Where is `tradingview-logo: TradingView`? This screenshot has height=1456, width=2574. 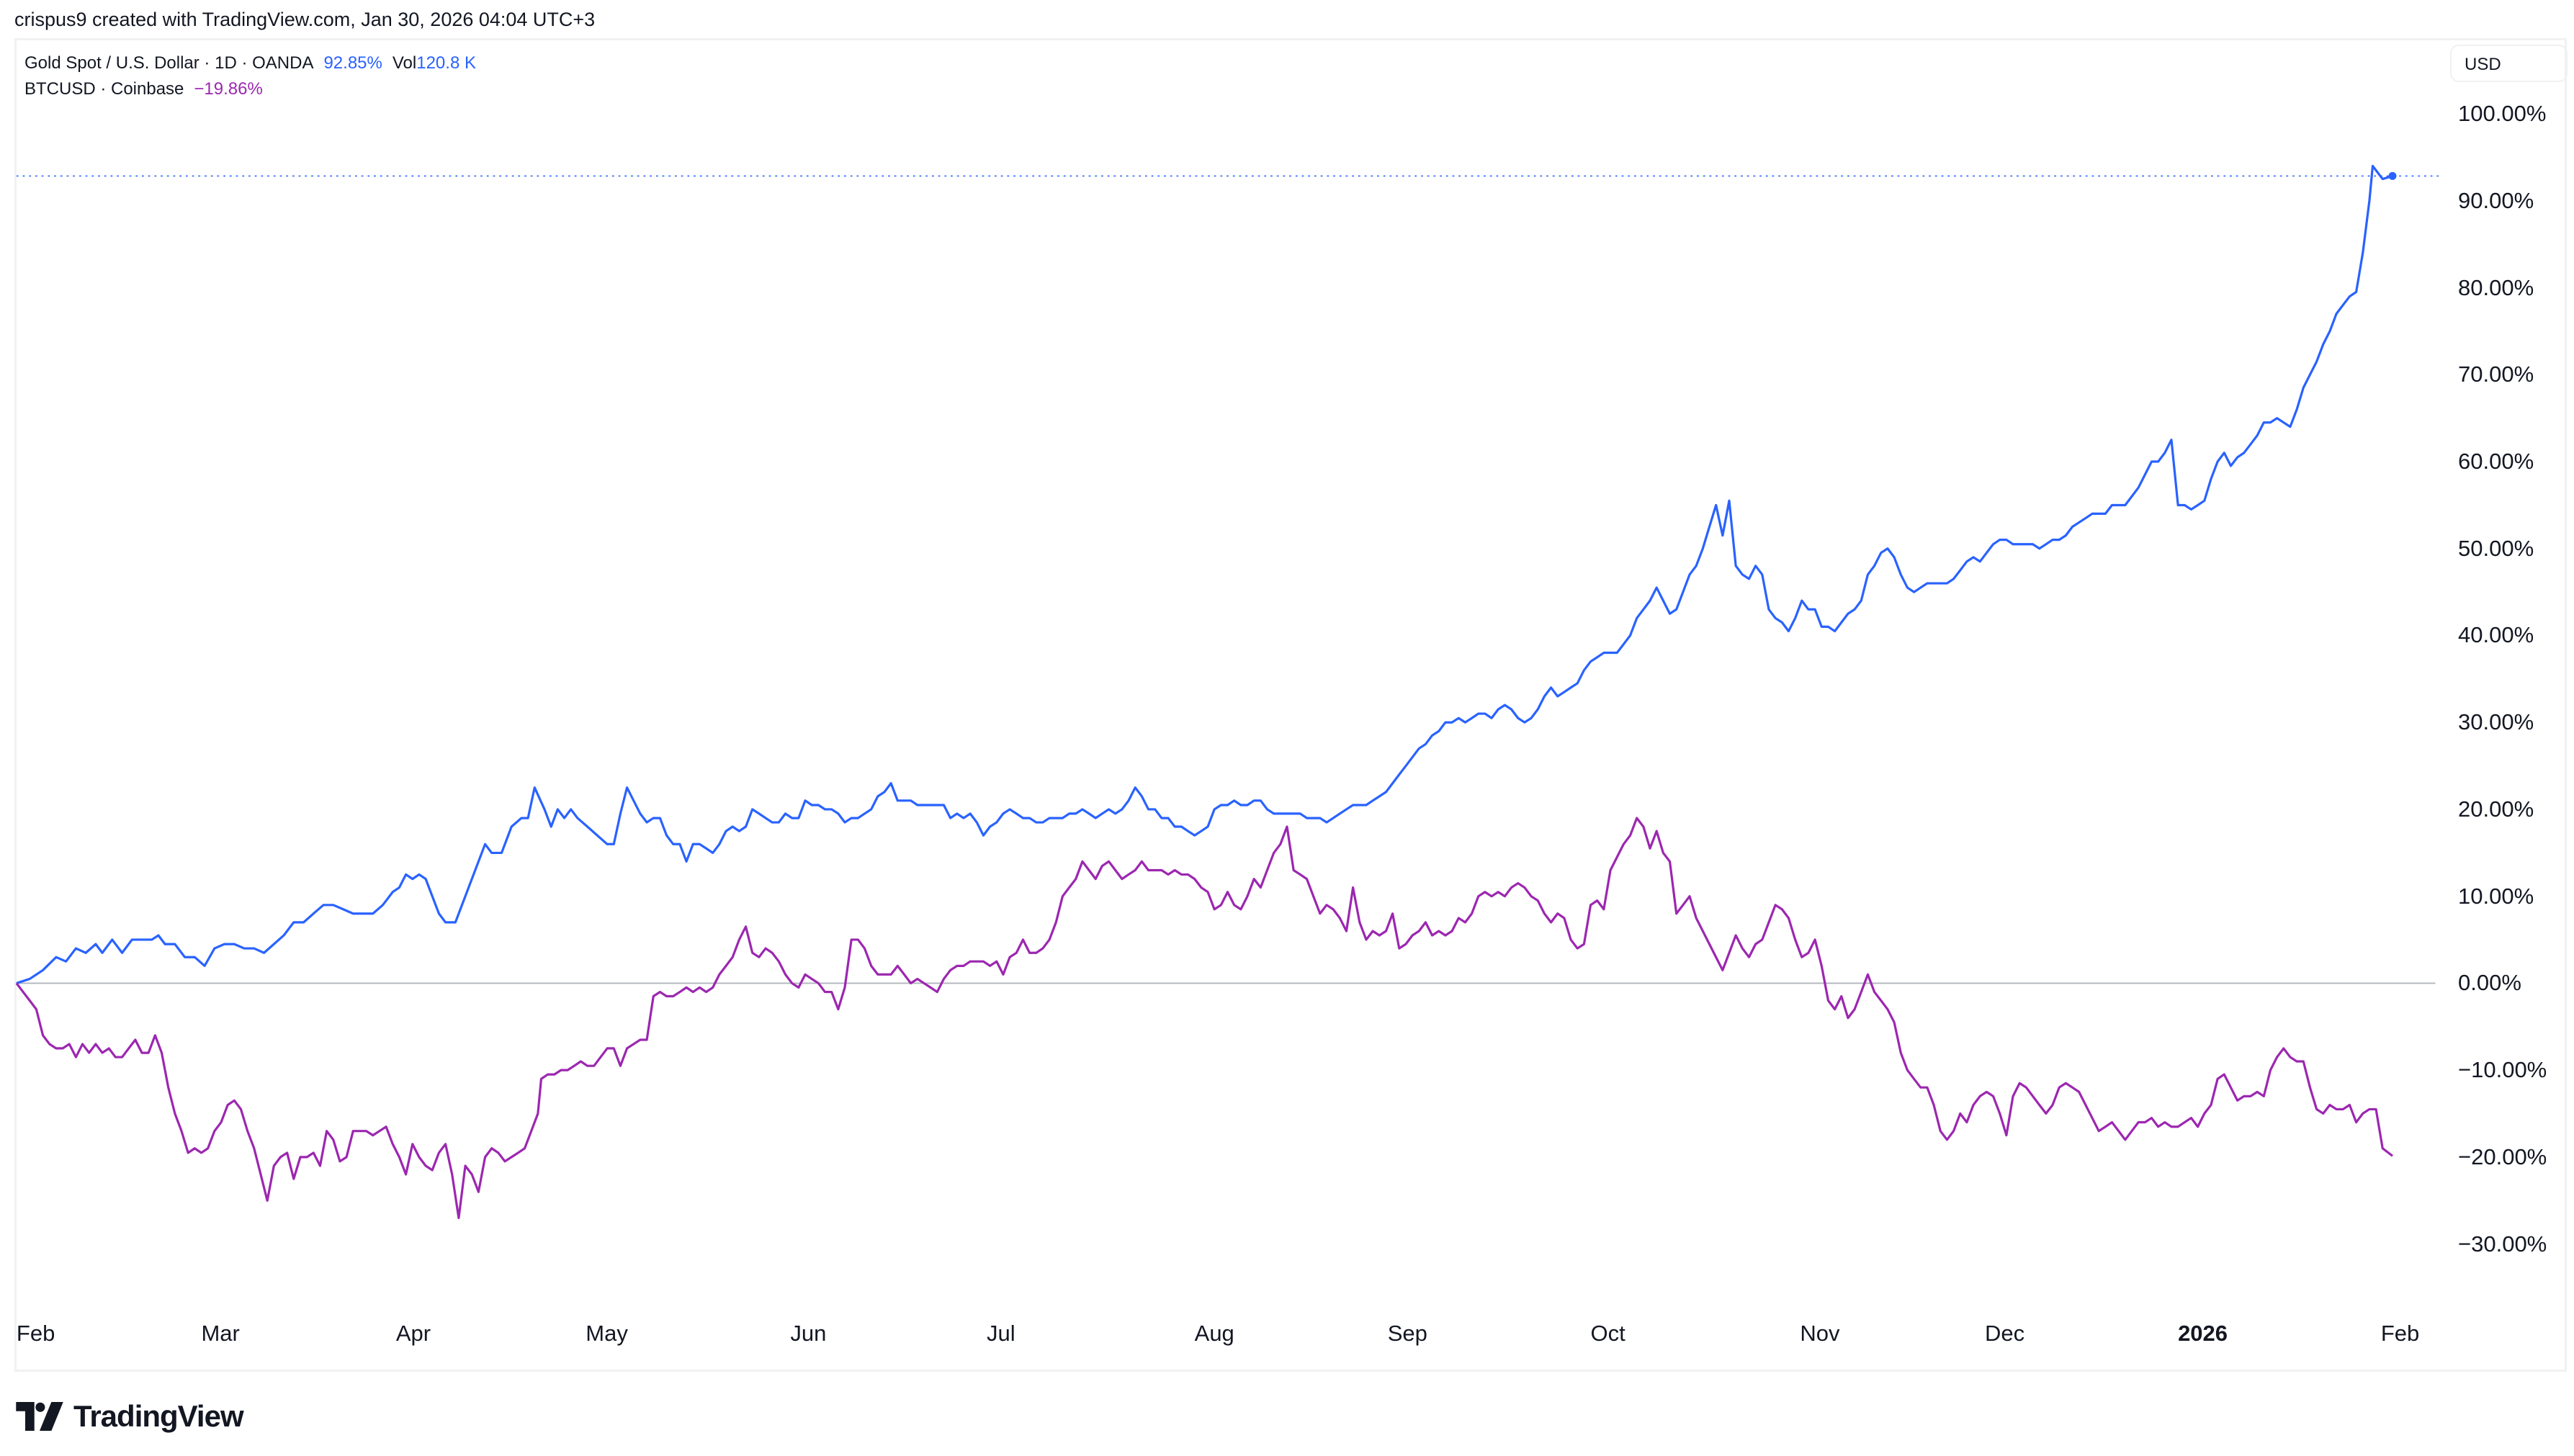
tradingview-logo: TradingView is located at coordinates (130, 1416).